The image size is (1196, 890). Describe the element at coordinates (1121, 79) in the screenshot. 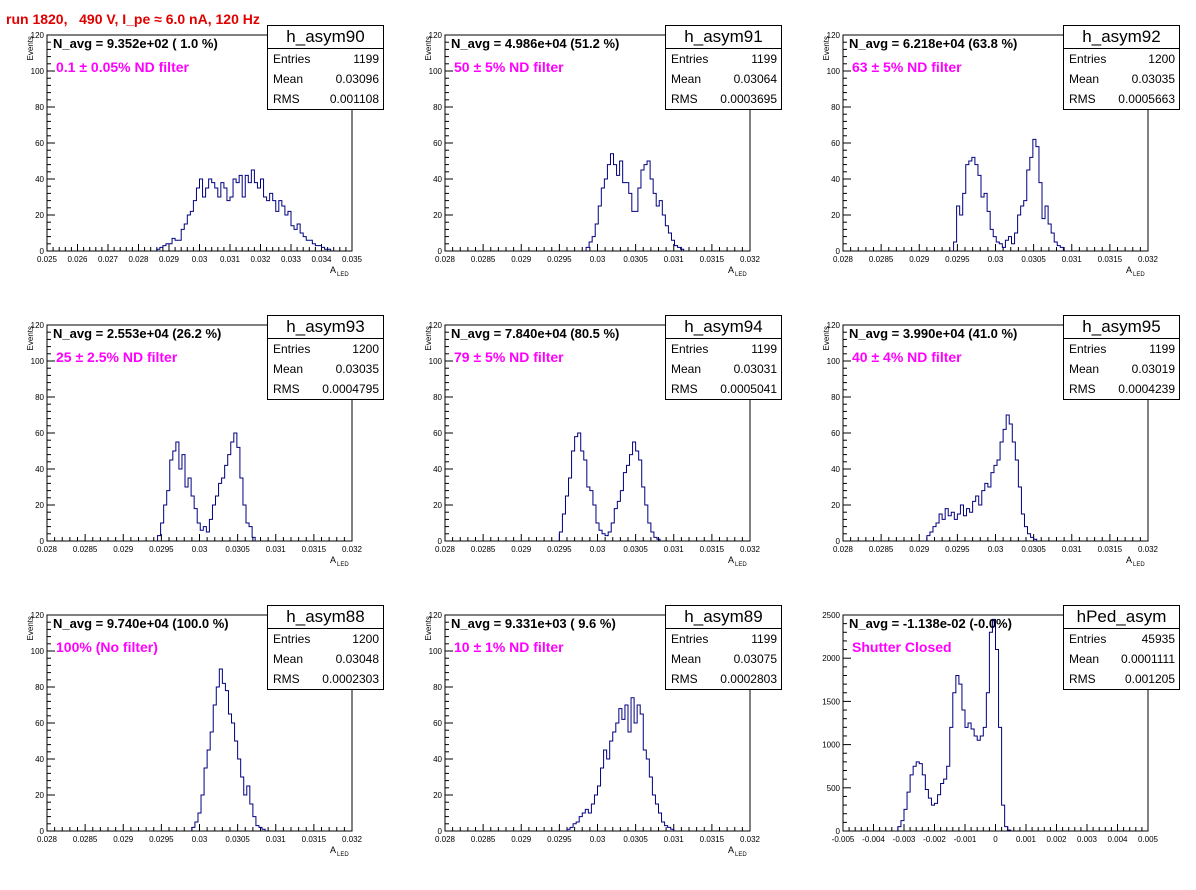

I see `stats-row-mean: Mean 0.03035` at that location.